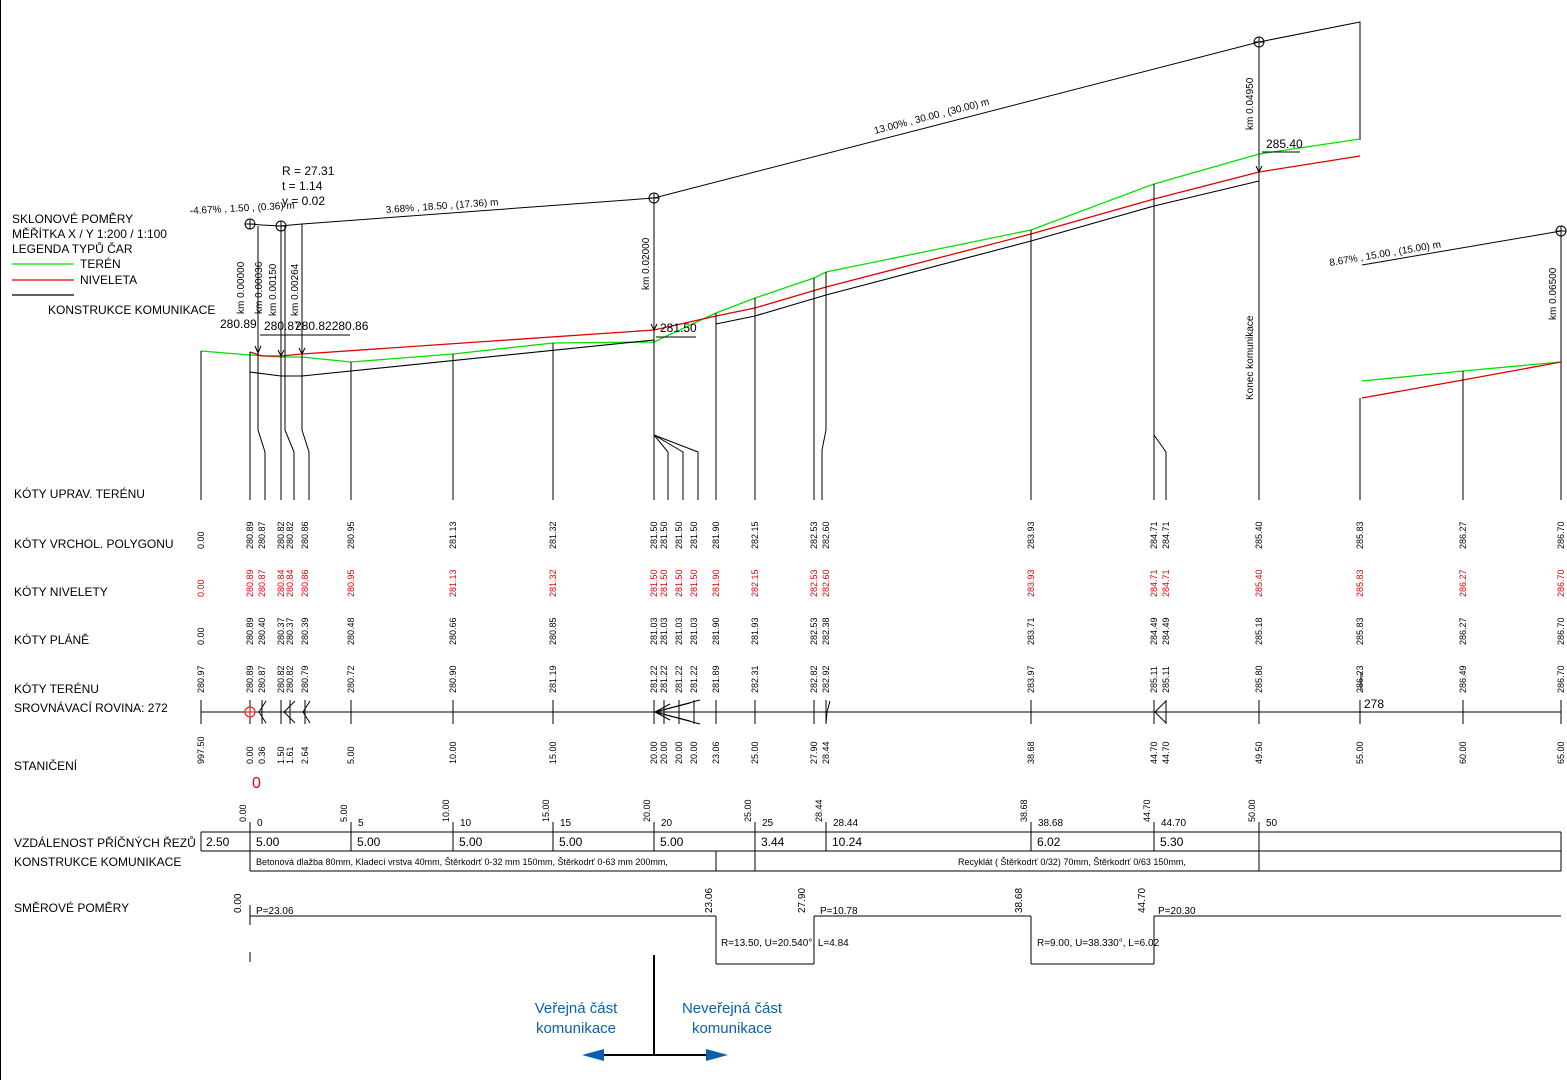  I want to click on distance-value-2: 5.00, so click(369, 842).